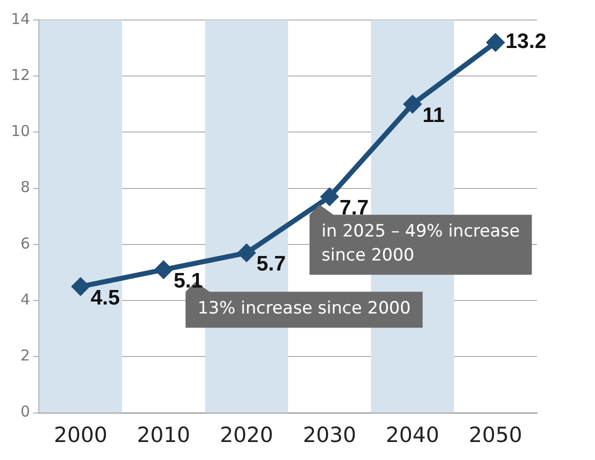 The width and height of the screenshot is (595, 460). Describe the element at coordinates (495, 434) in the screenshot. I see `x-tick-label: 2050` at that location.